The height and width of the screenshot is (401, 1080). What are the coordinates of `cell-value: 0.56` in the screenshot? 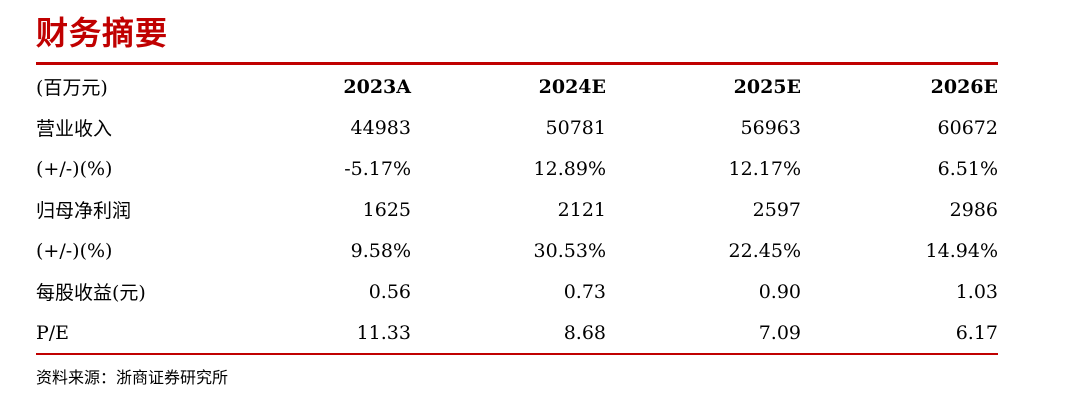 It's located at (389, 291).